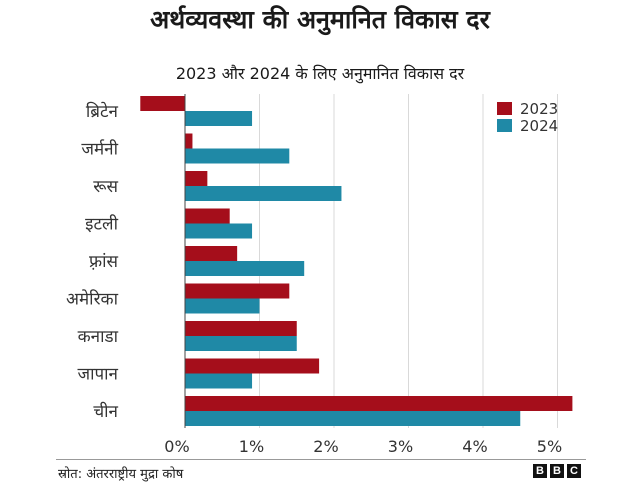 The height and width of the screenshot is (489, 640). What do you see at coordinates (102, 111) in the screenshot?
I see `category-label: ब्रिटेन` at bounding box center [102, 111].